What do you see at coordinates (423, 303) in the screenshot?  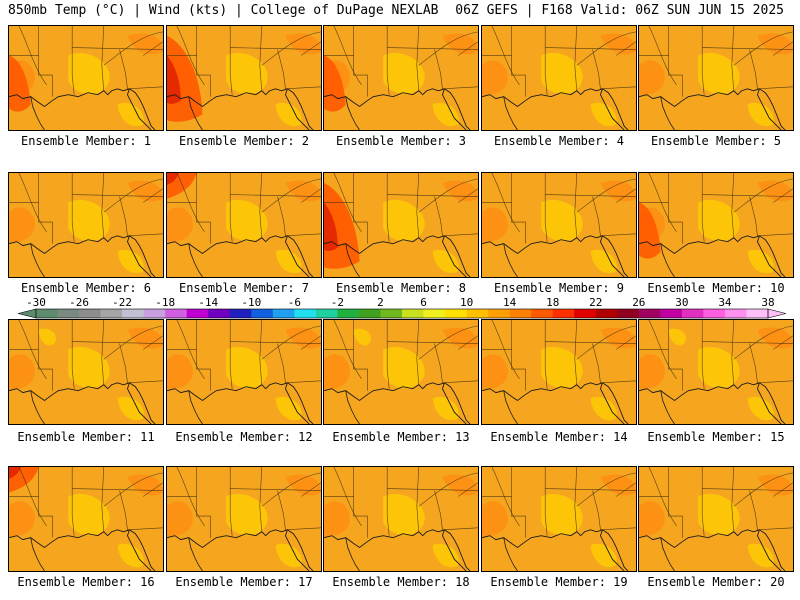 I see `colorbar-tick-label: 6` at bounding box center [423, 303].